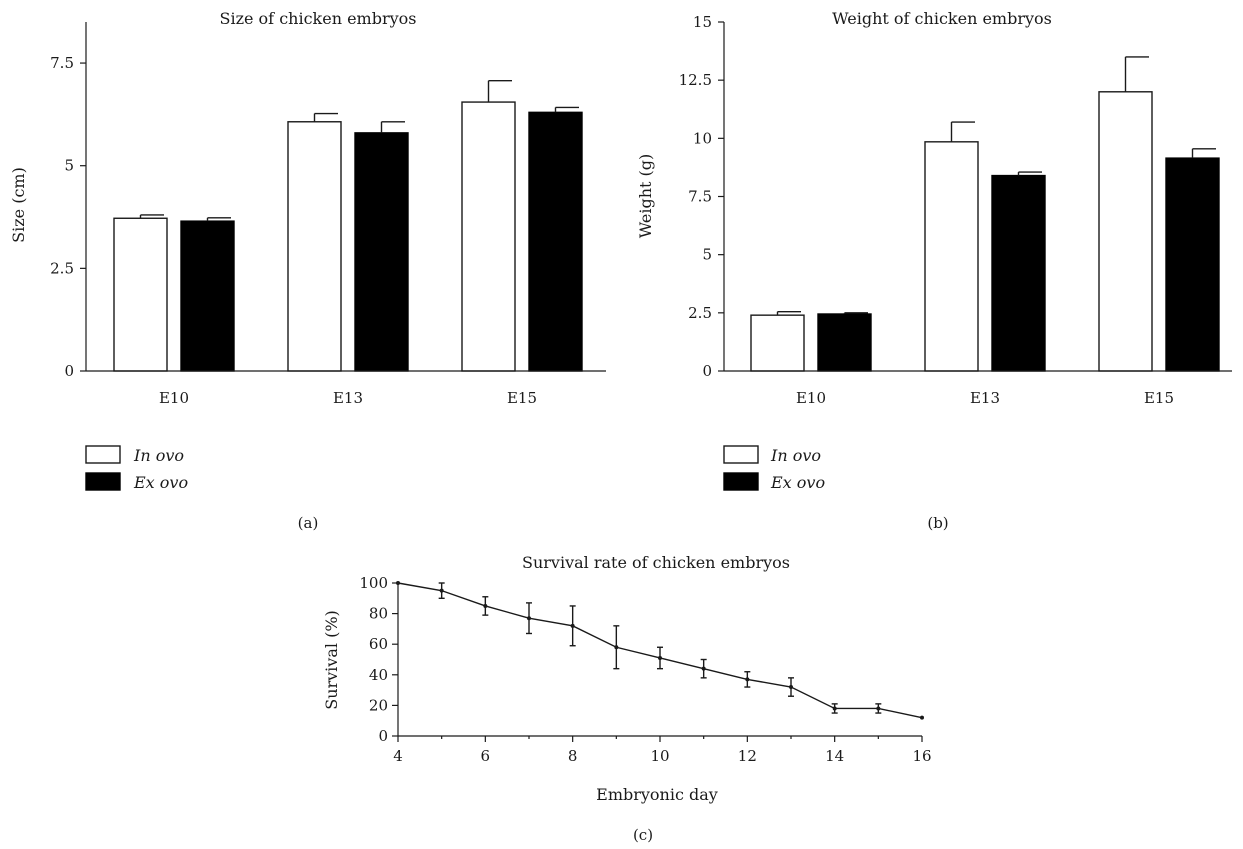  I want to click on x-axis-label: Embryonic day, so click(657, 794).